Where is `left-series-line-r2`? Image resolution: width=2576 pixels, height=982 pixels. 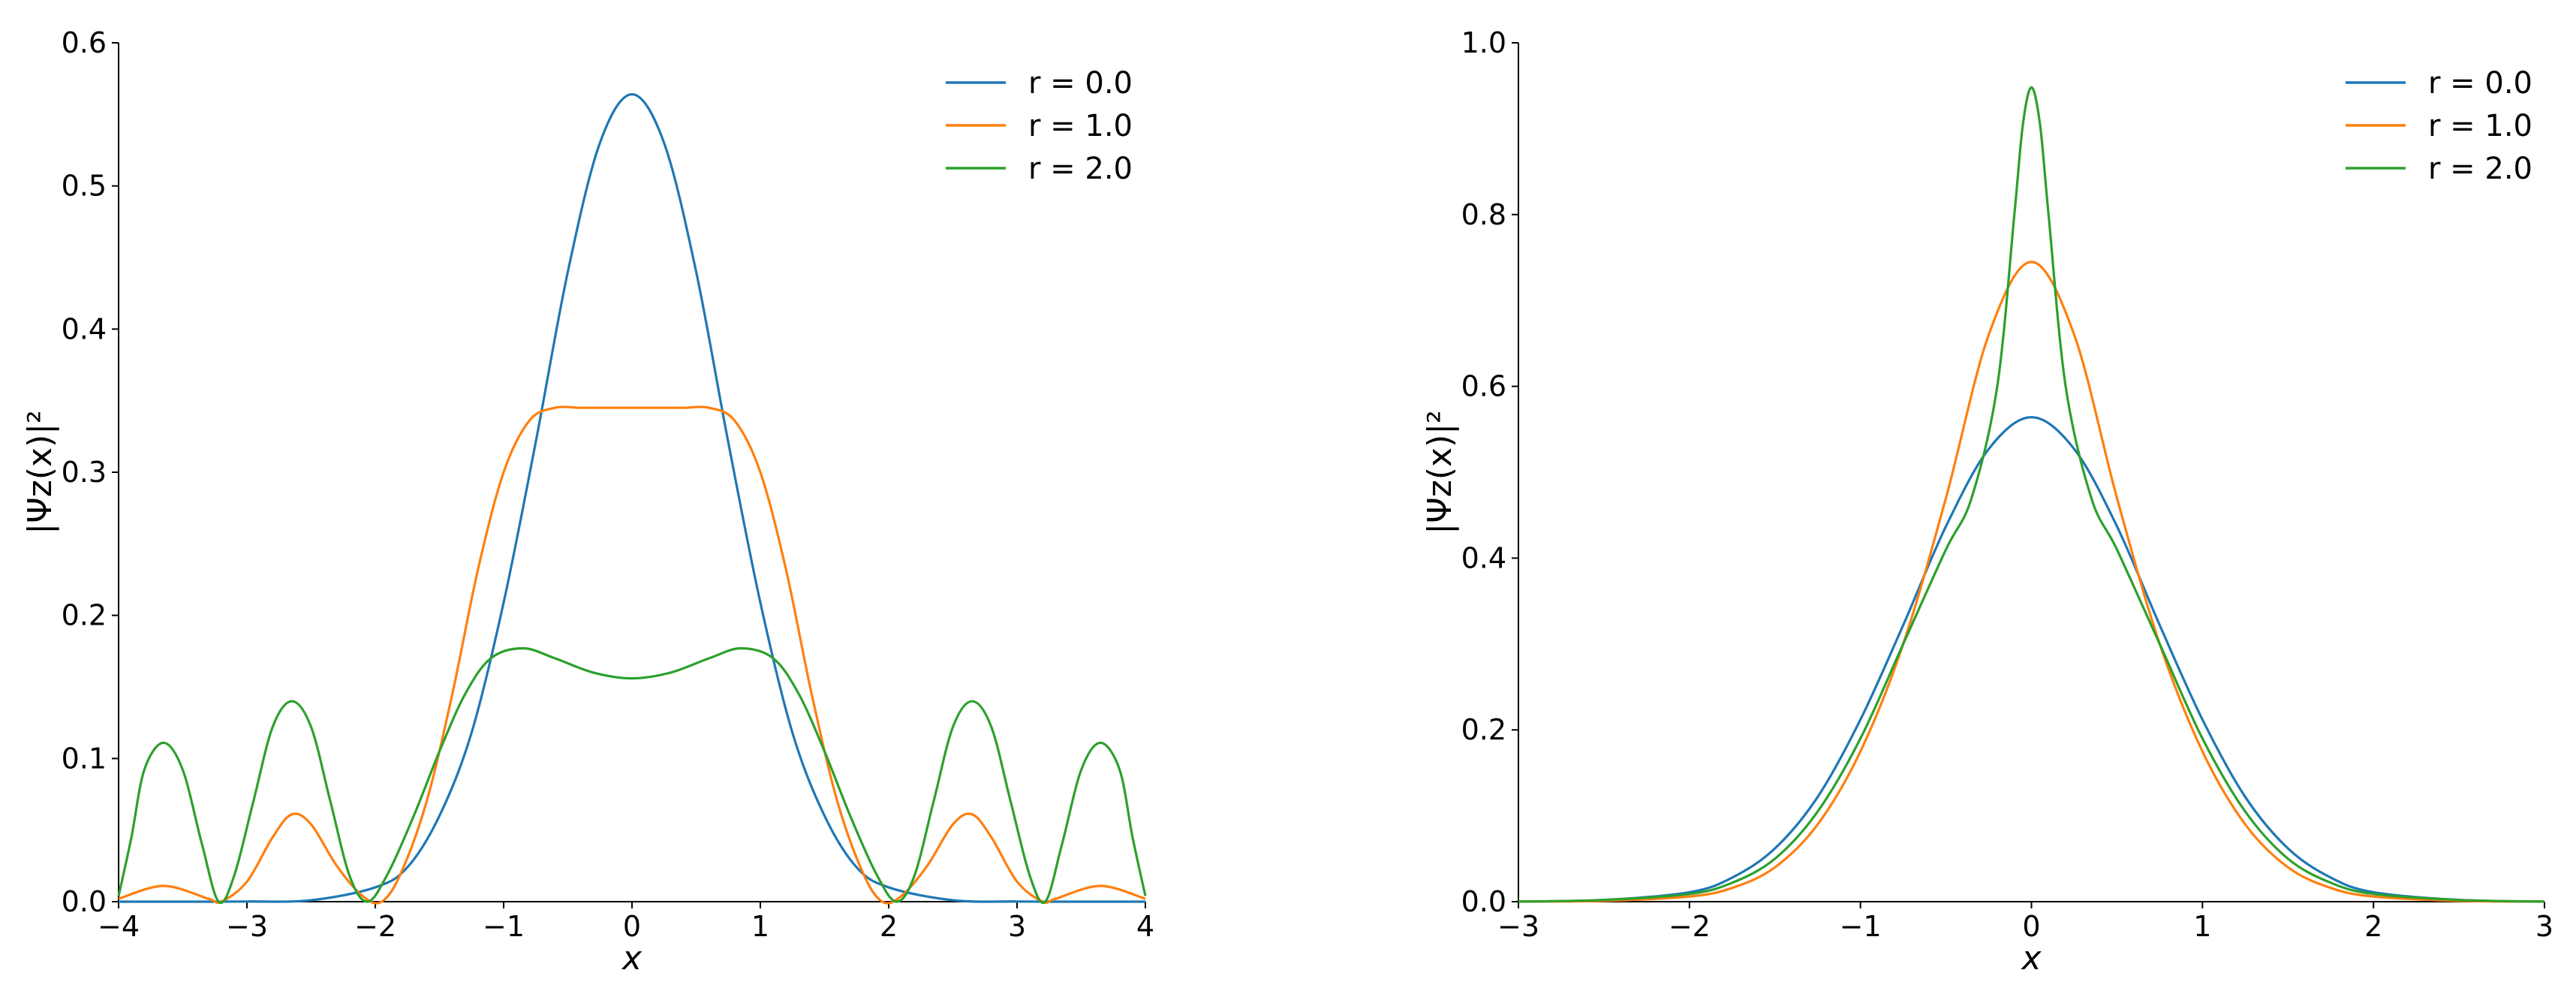 left-series-line-r2 is located at coordinates (632, 776).